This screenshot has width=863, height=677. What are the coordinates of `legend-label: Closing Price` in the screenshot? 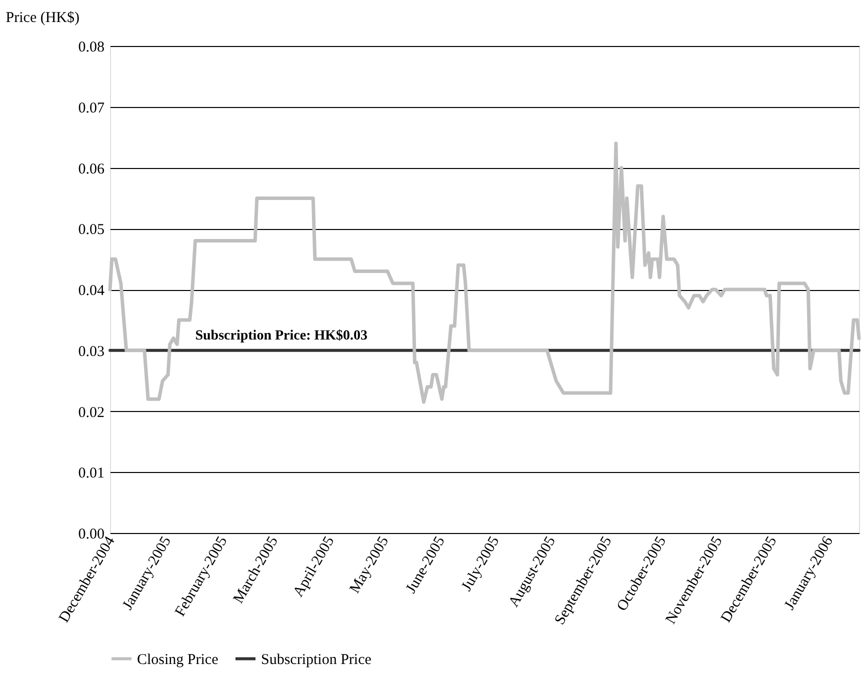 It's located at (178, 660).